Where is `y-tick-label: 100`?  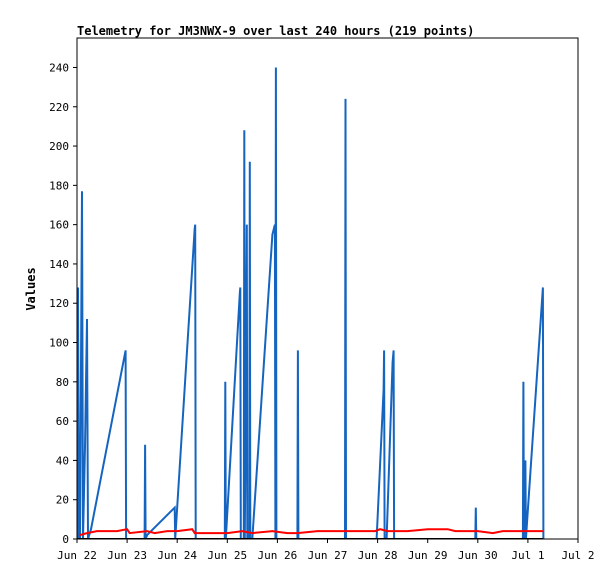 y-tick-label: 100 is located at coordinates (59, 343).